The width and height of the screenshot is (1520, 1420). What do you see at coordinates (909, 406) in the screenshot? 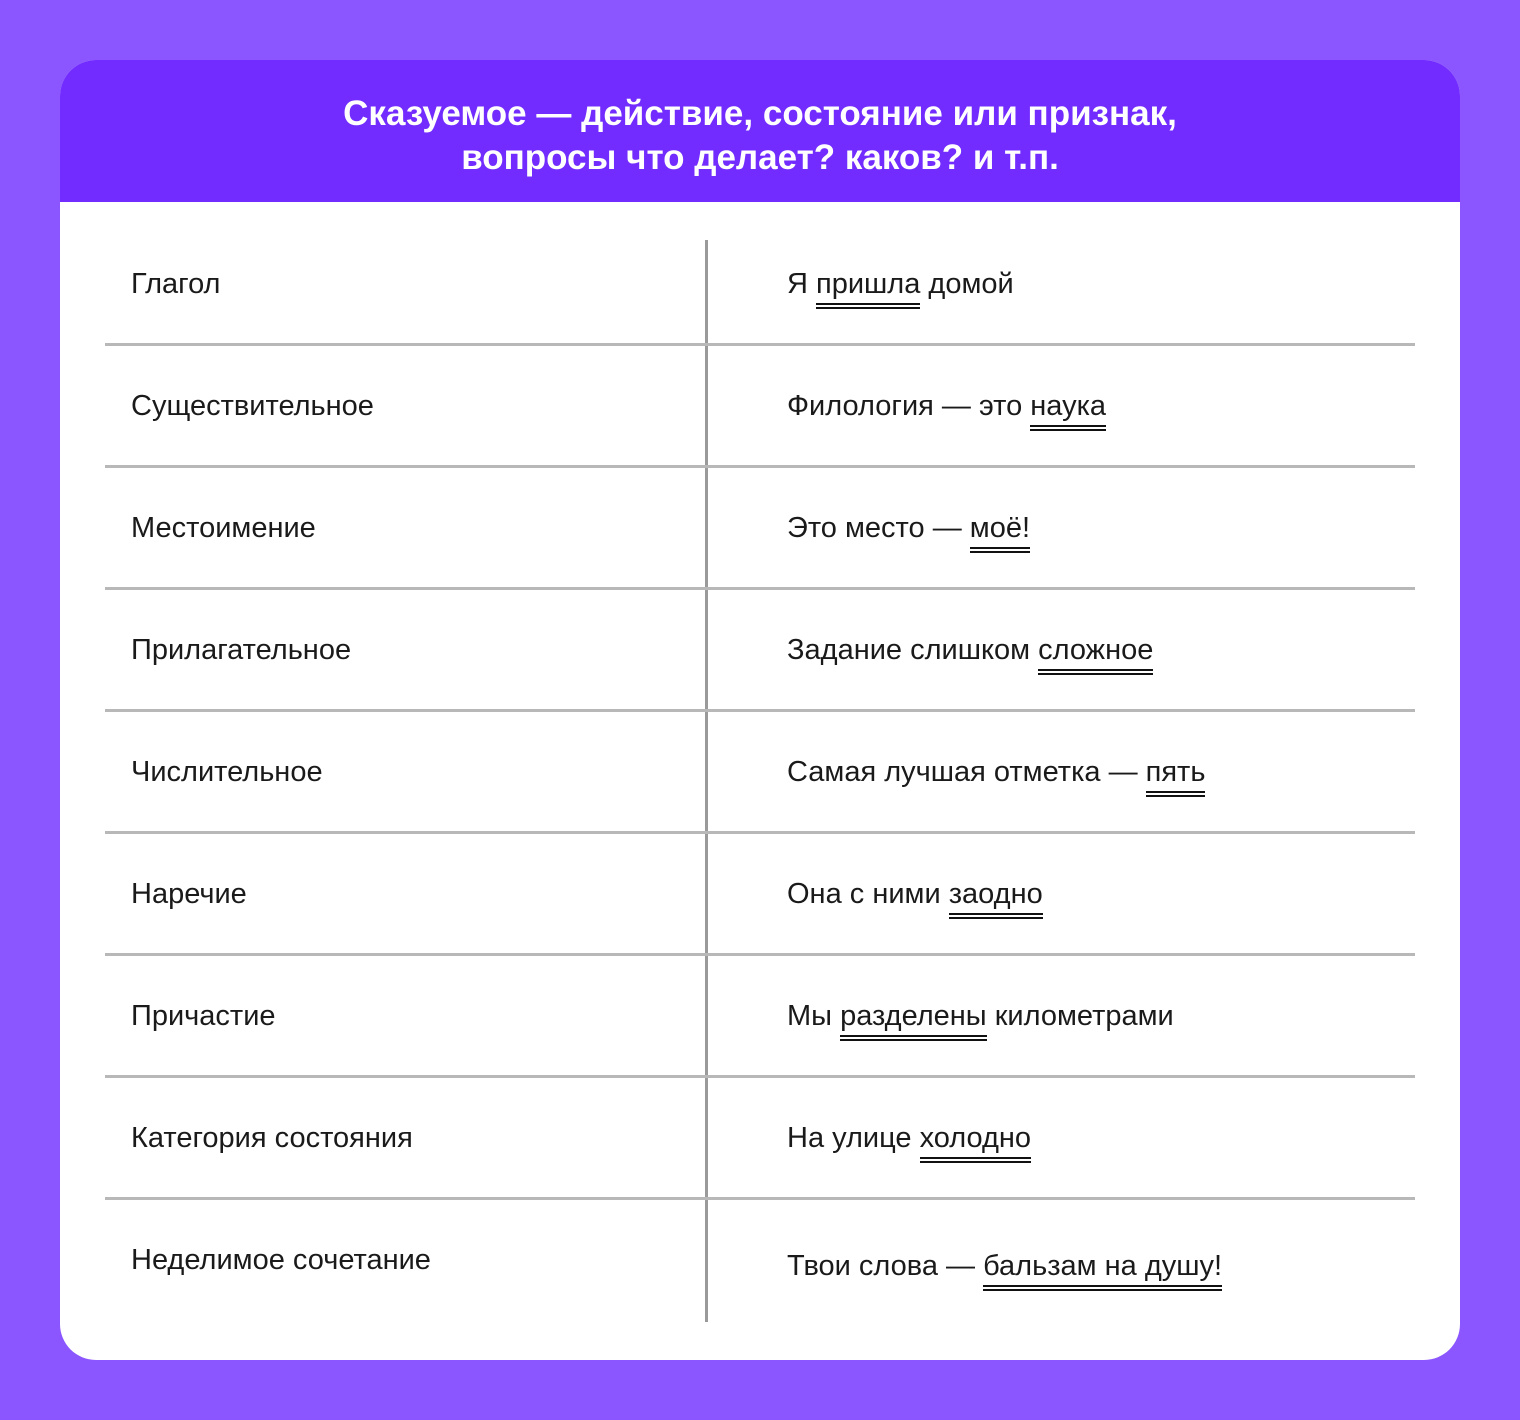
I see `example-before: Филология — это` at bounding box center [909, 406].